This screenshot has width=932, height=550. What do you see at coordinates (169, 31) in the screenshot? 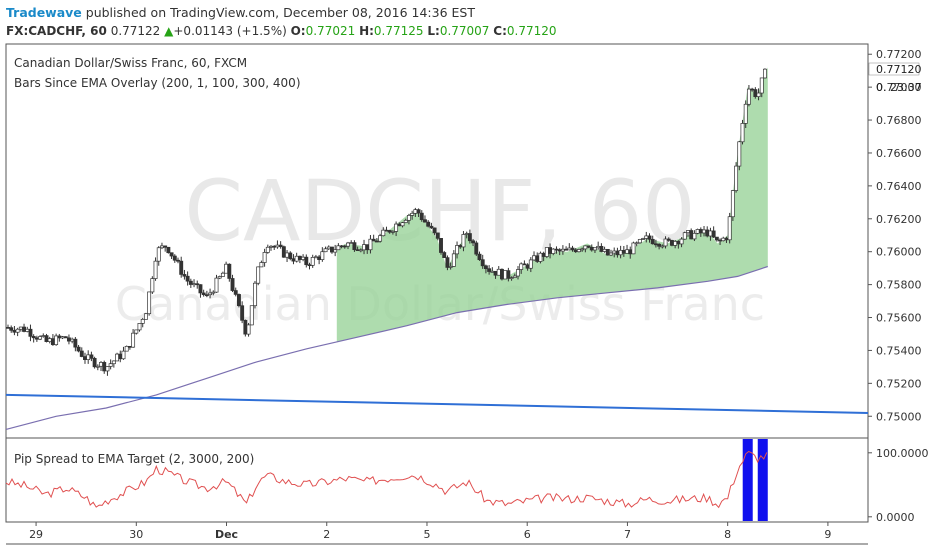
I see `up-arrow-icon: ▲` at bounding box center [169, 31].